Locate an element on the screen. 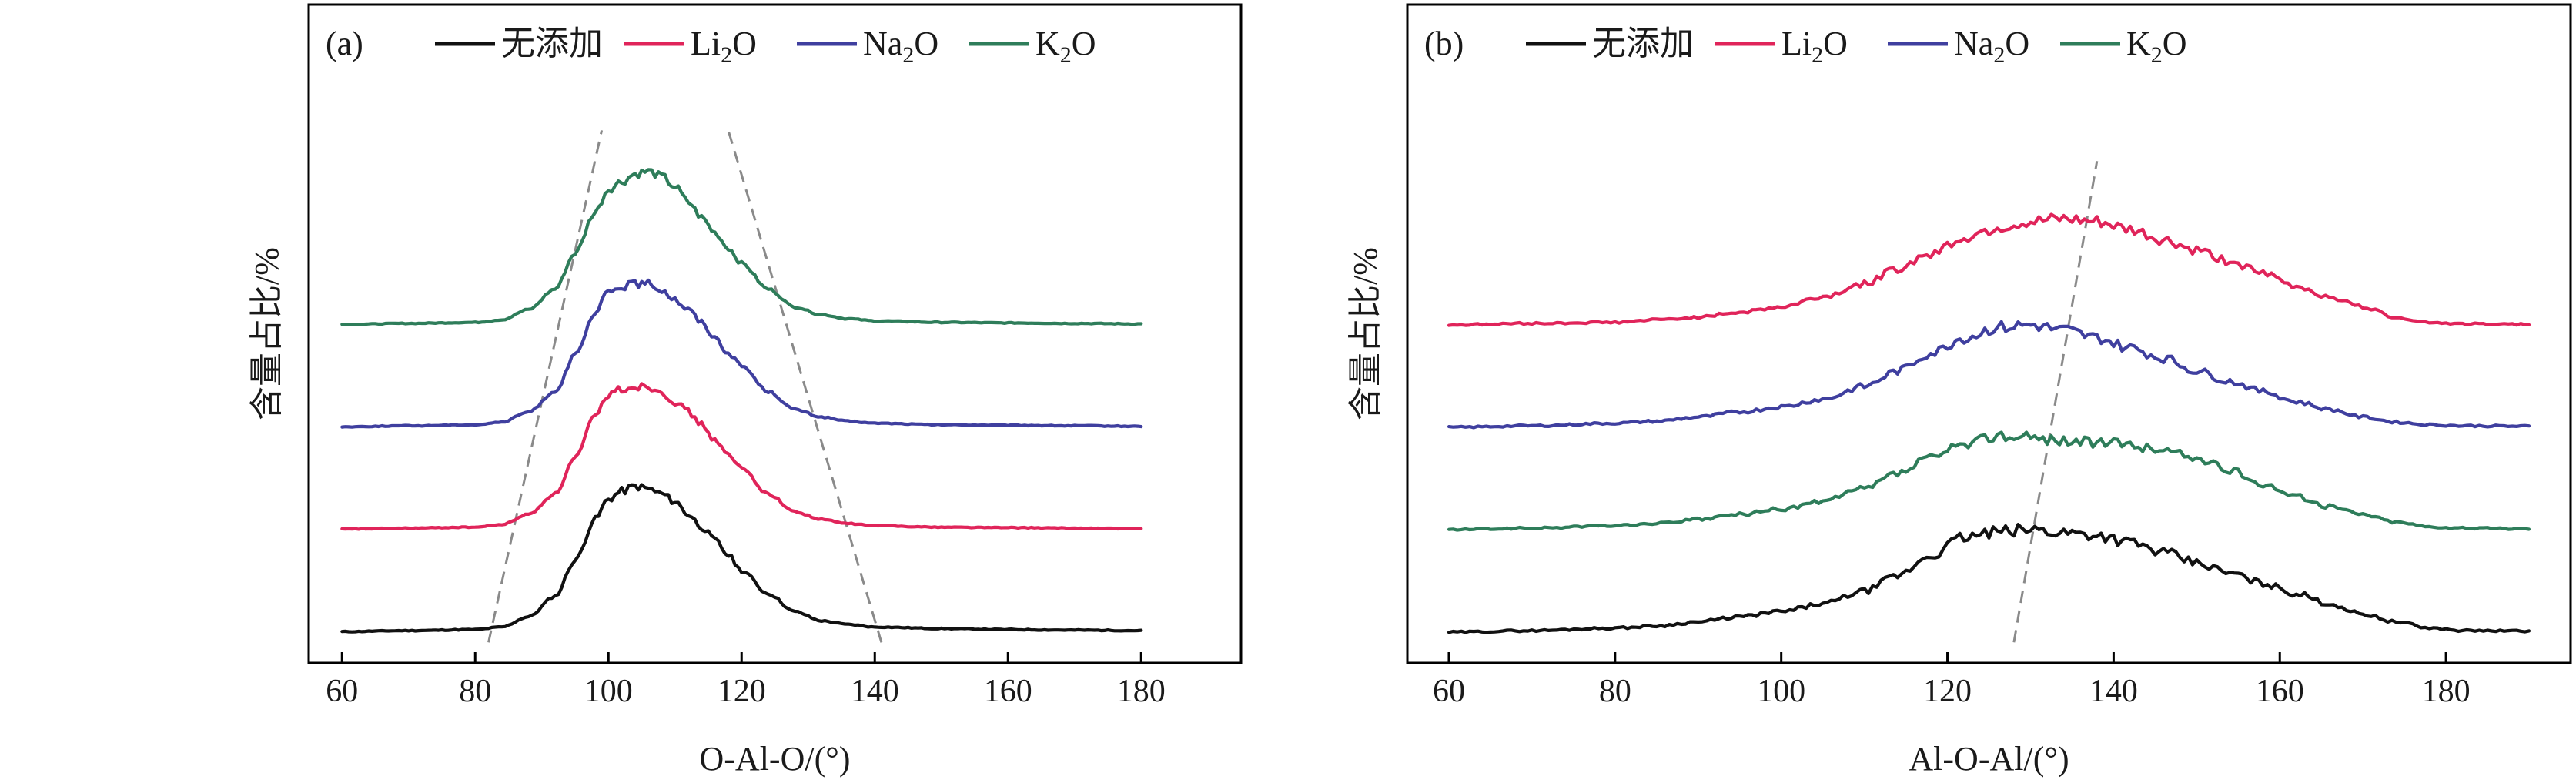 The image size is (2576, 783). x-axis-title: Al-O-Al/(°) is located at coordinates (1989, 759).